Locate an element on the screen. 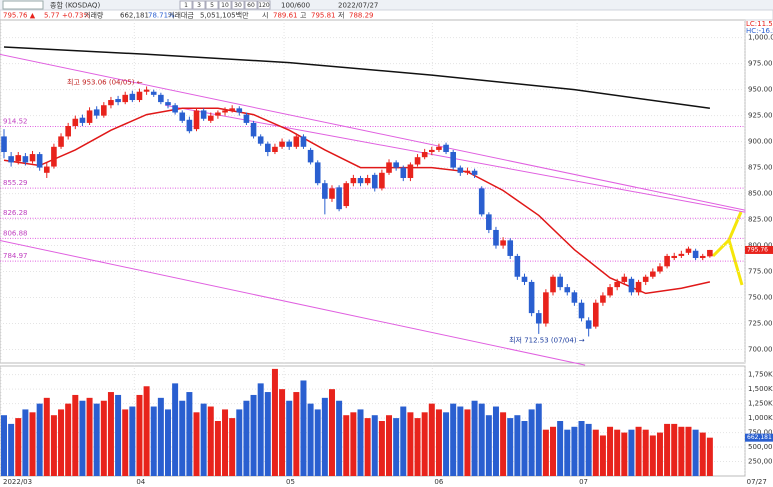  y-tick-label: 850.00 is located at coordinates (760, 194).